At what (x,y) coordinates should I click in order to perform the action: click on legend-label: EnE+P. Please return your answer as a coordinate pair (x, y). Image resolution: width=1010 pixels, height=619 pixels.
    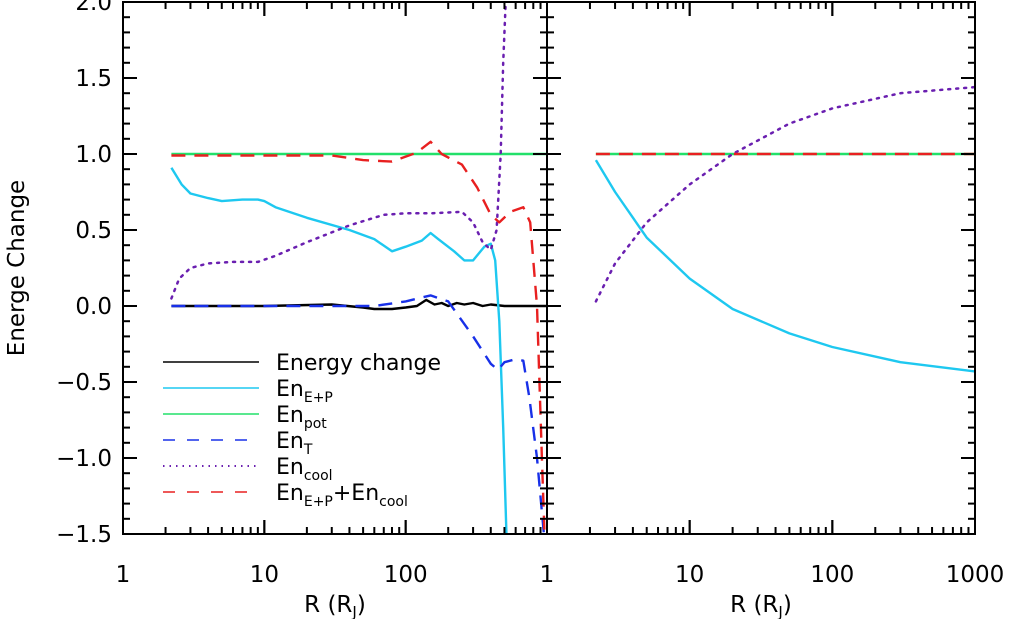
    Looking at the image, I should click on (304, 391).